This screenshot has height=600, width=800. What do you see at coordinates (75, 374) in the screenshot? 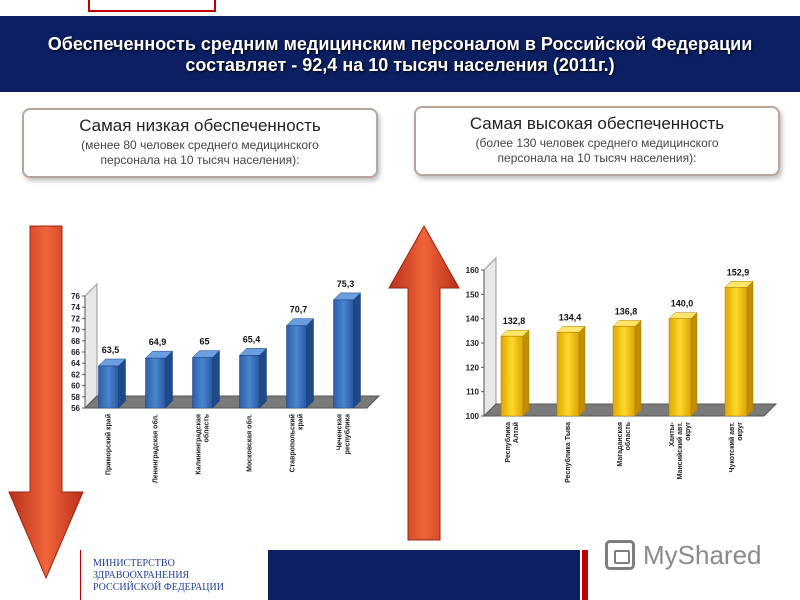
I see `low-chart-y-tick-label: 62` at bounding box center [75, 374].